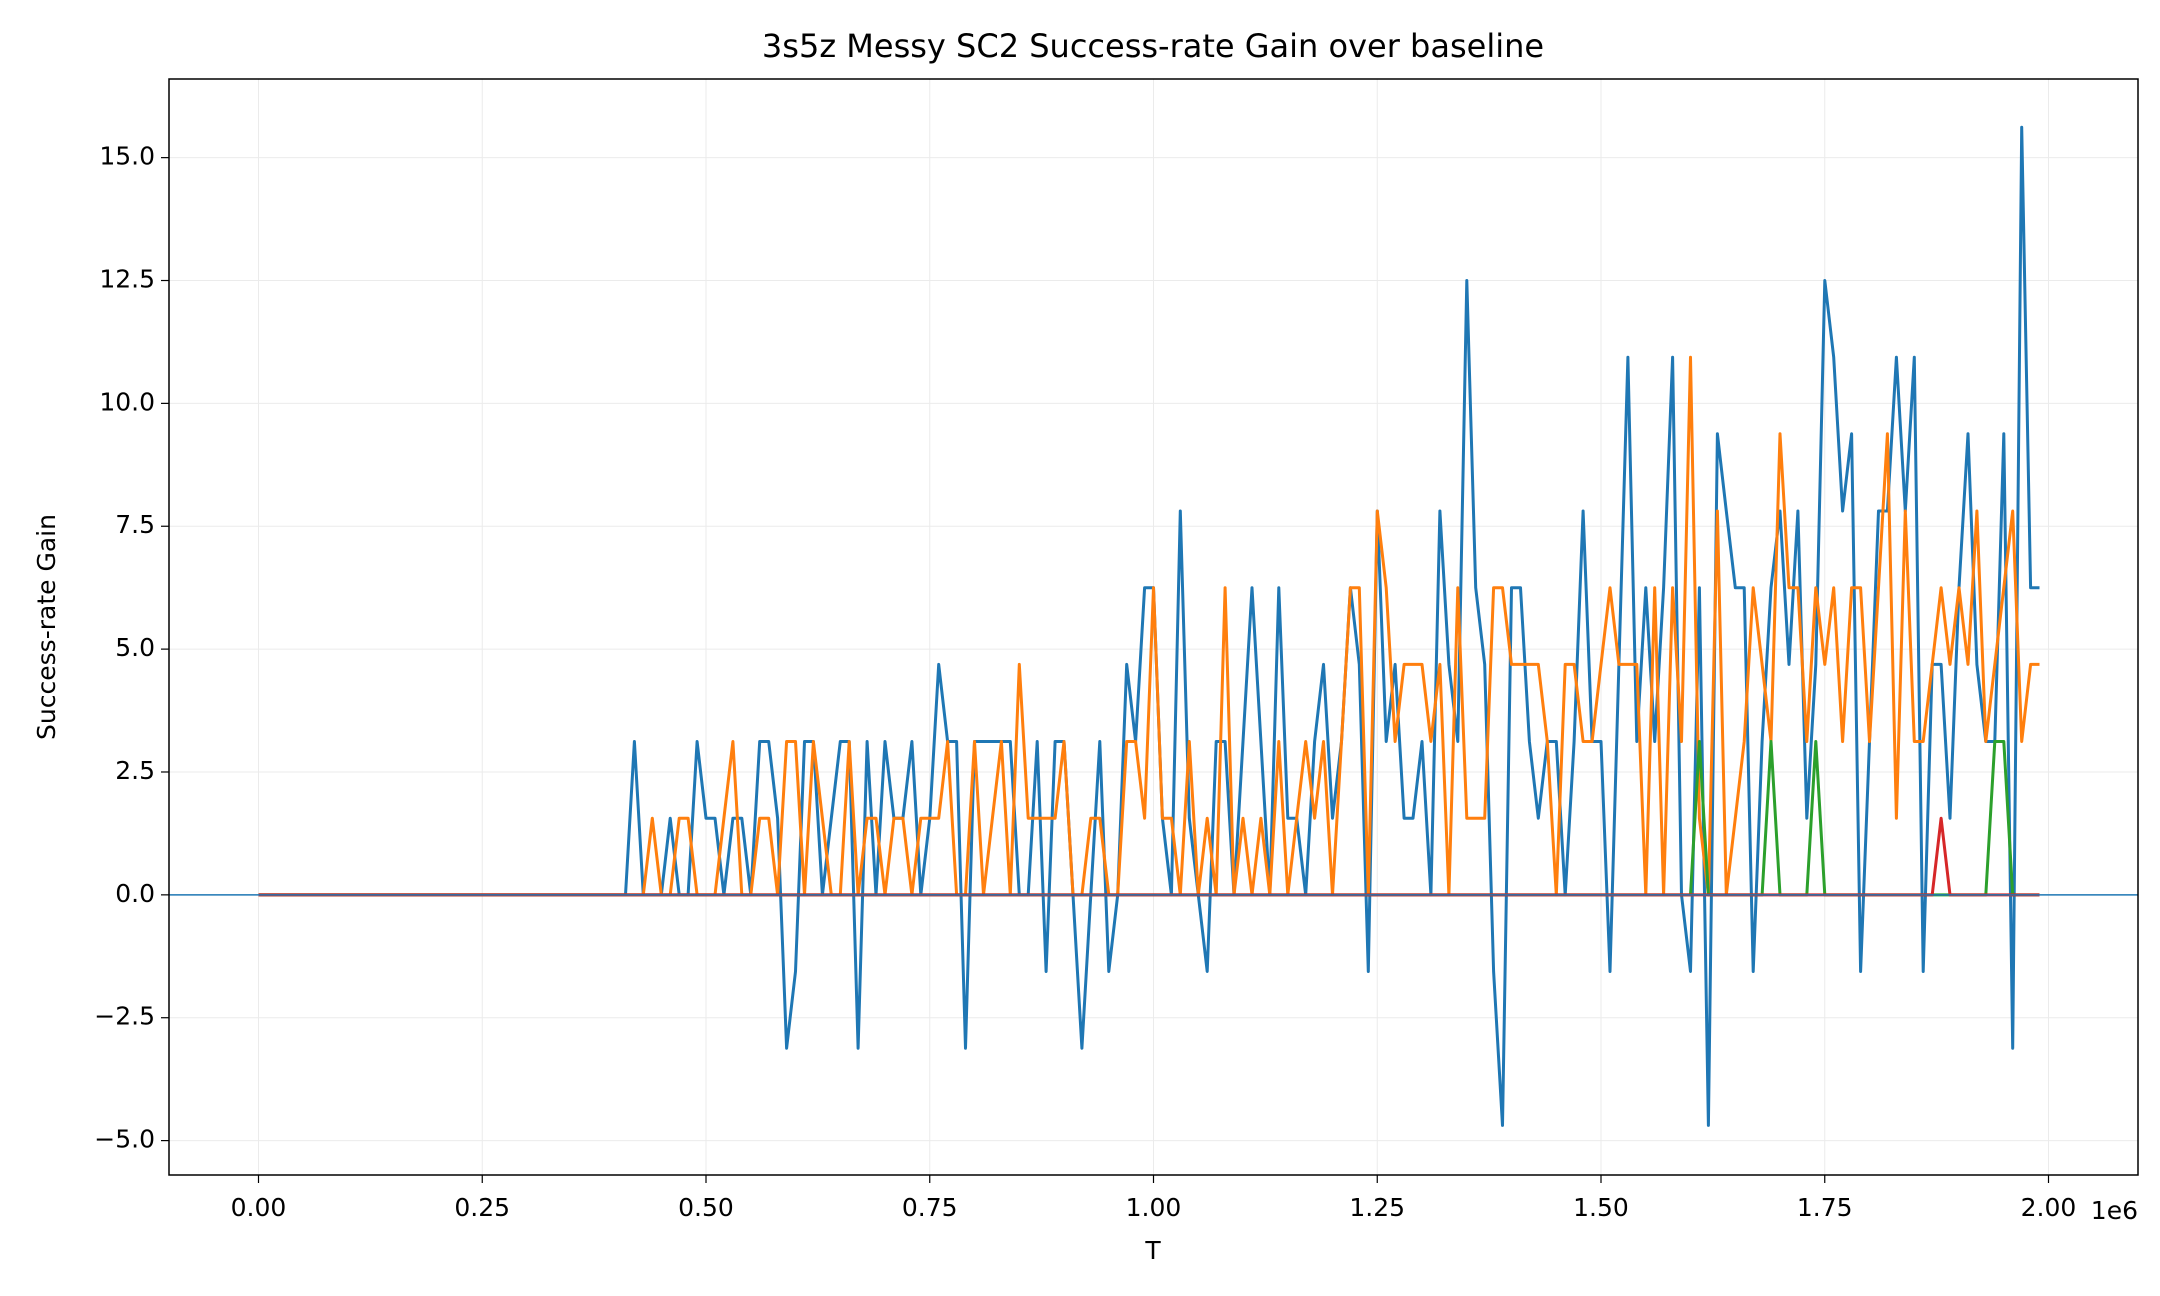 The width and height of the screenshot is (2160, 1296). Describe the element at coordinates (259, 1207) in the screenshot. I see `x-tick-label: 0.00` at that location.